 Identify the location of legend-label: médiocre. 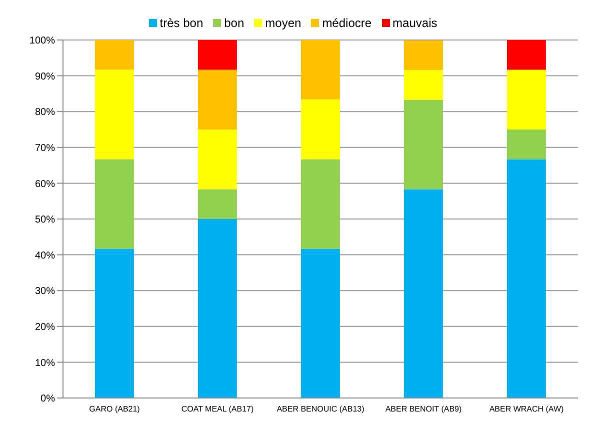
(347, 23).